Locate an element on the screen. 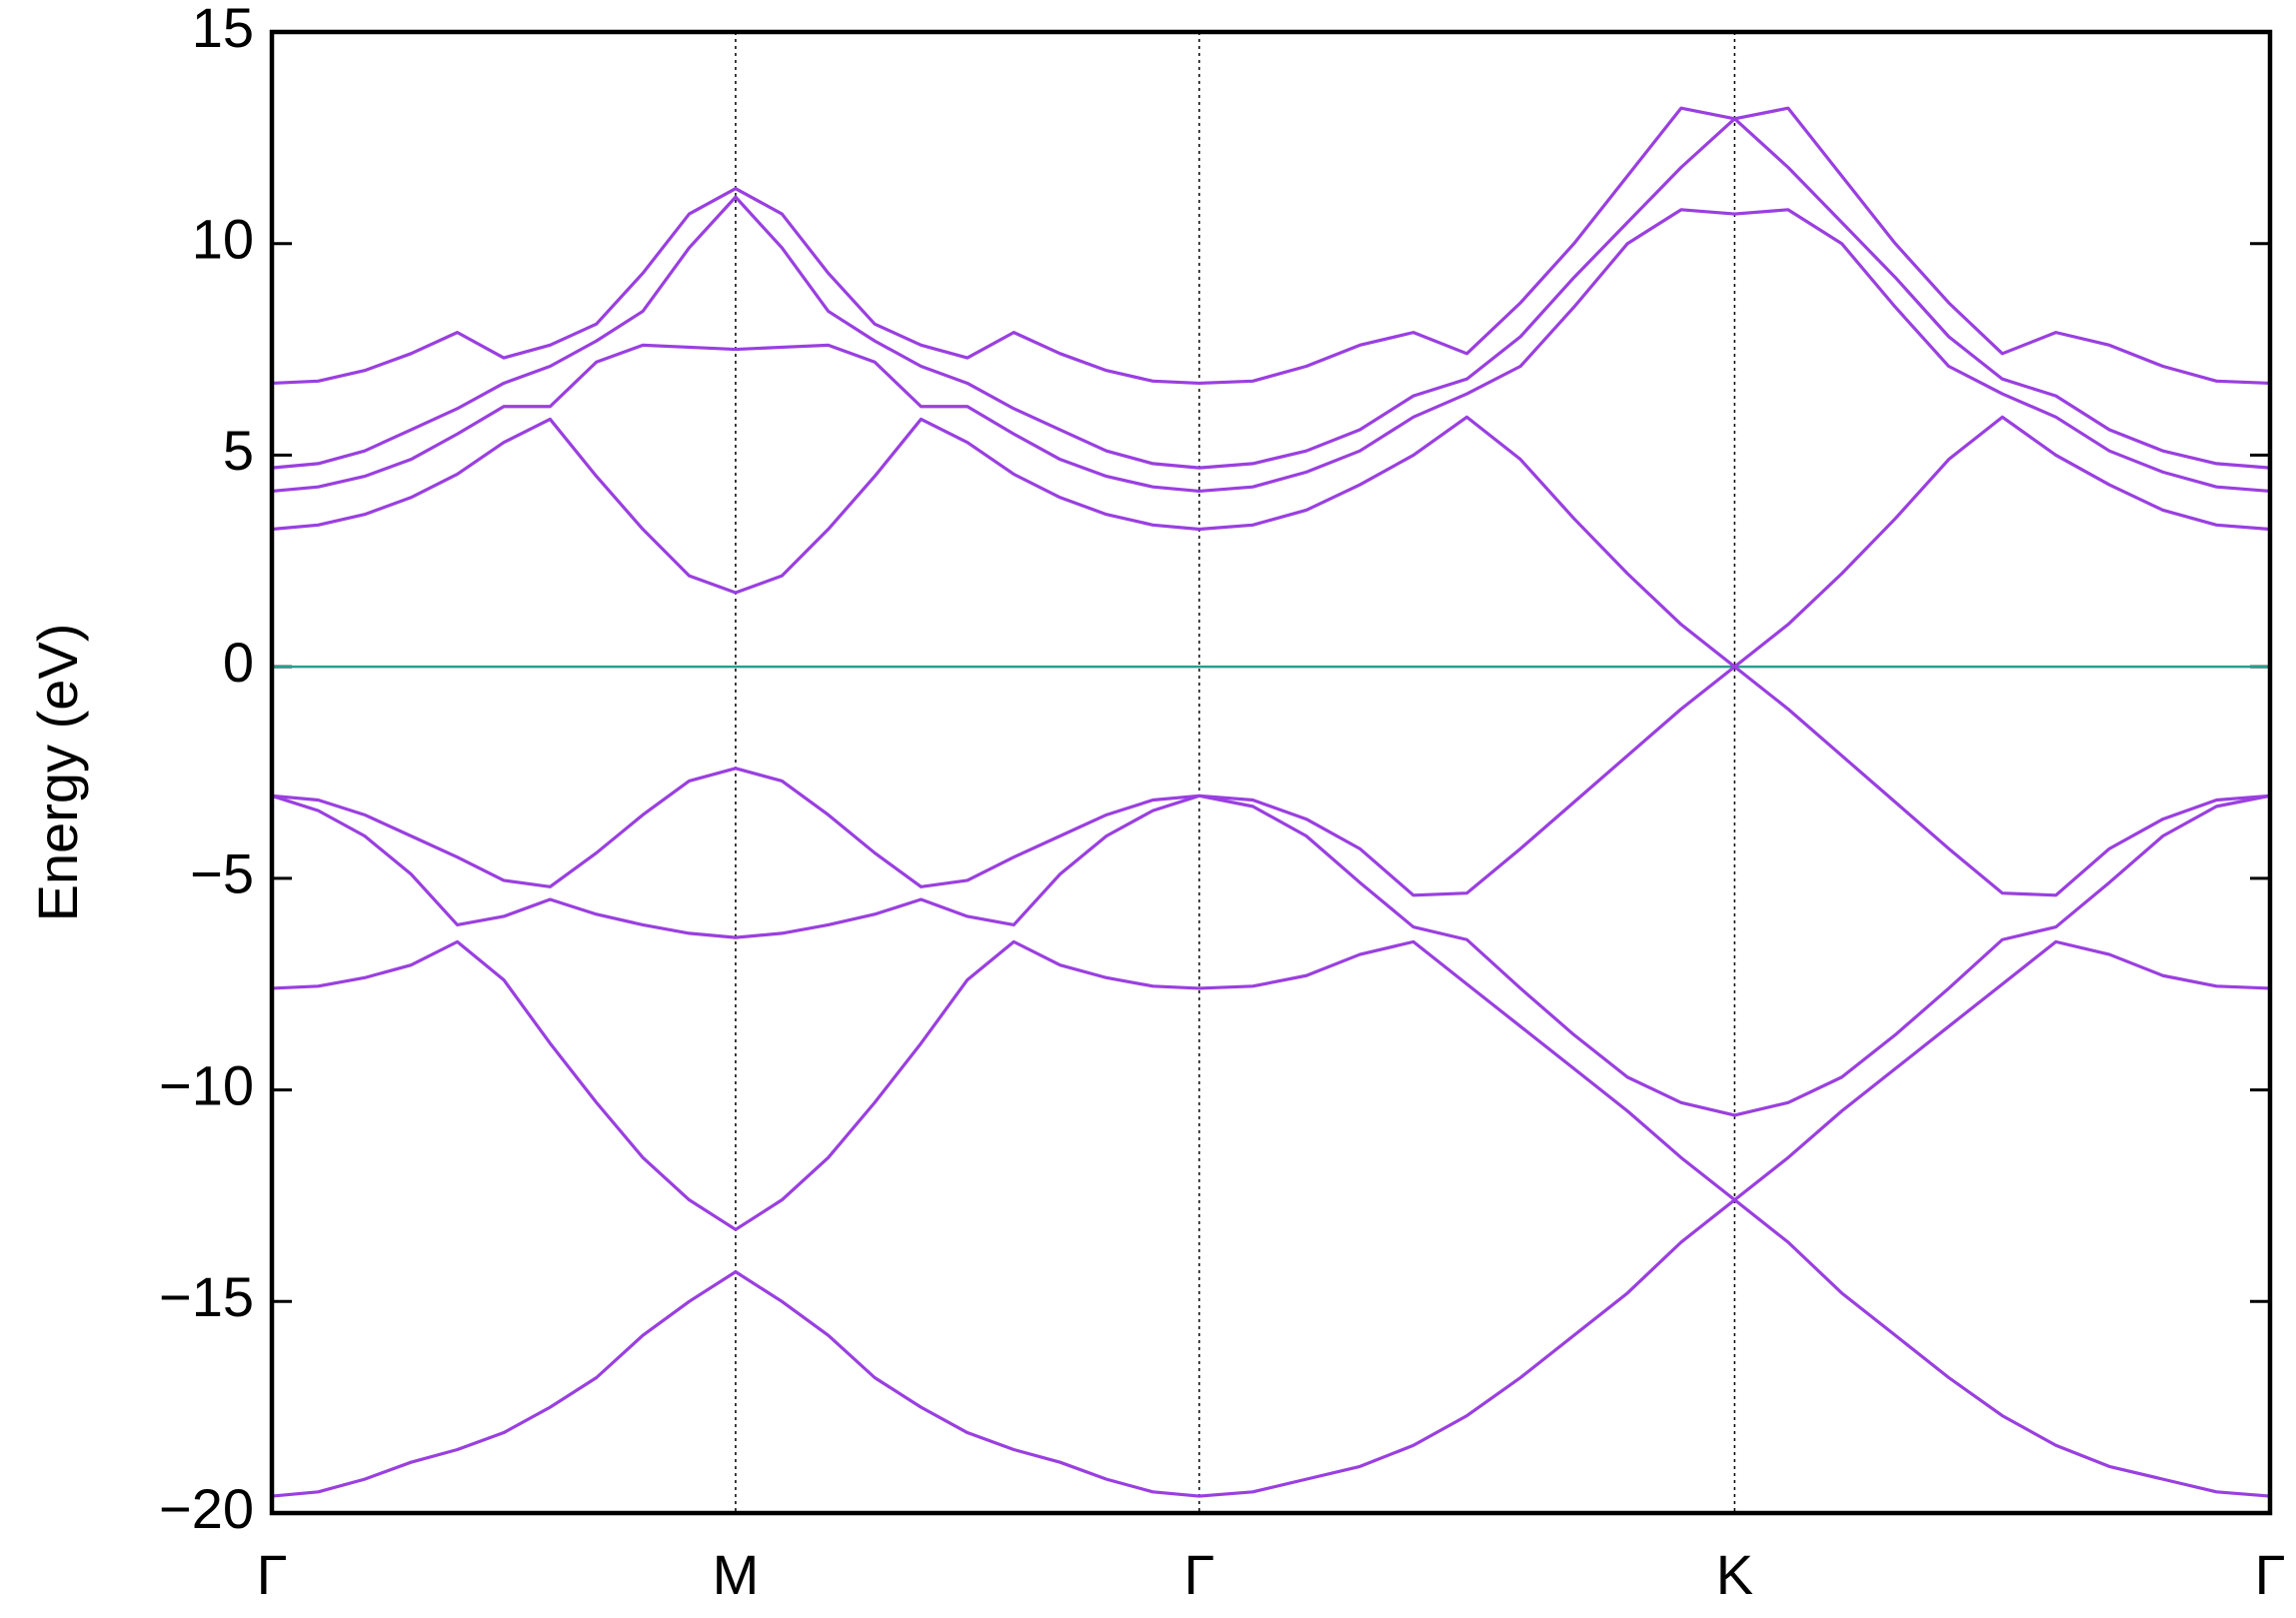 This screenshot has height=1618, width=2296. y-tick-label: 5 is located at coordinates (239, 450).